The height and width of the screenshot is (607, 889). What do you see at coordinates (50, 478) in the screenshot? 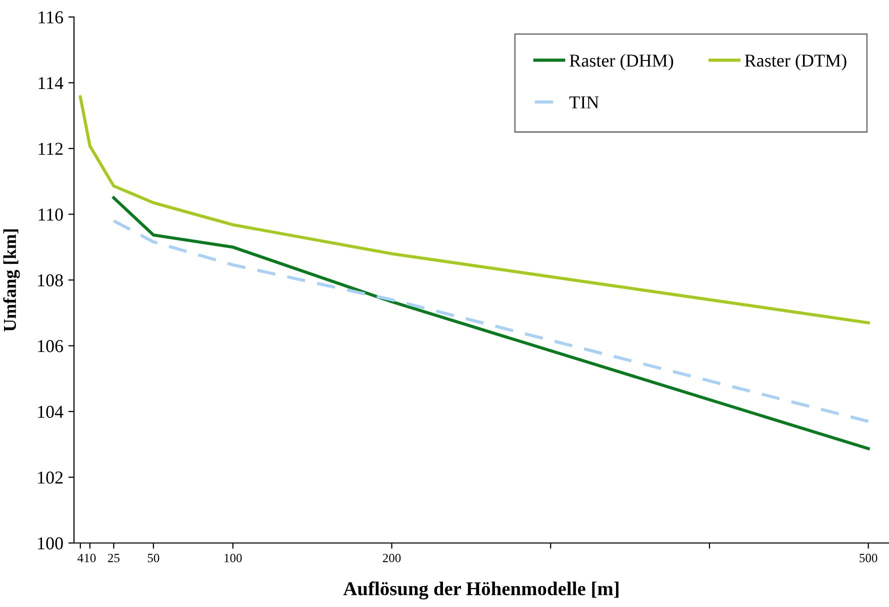
I see `y-tick-label: 102` at bounding box center [50, 478].